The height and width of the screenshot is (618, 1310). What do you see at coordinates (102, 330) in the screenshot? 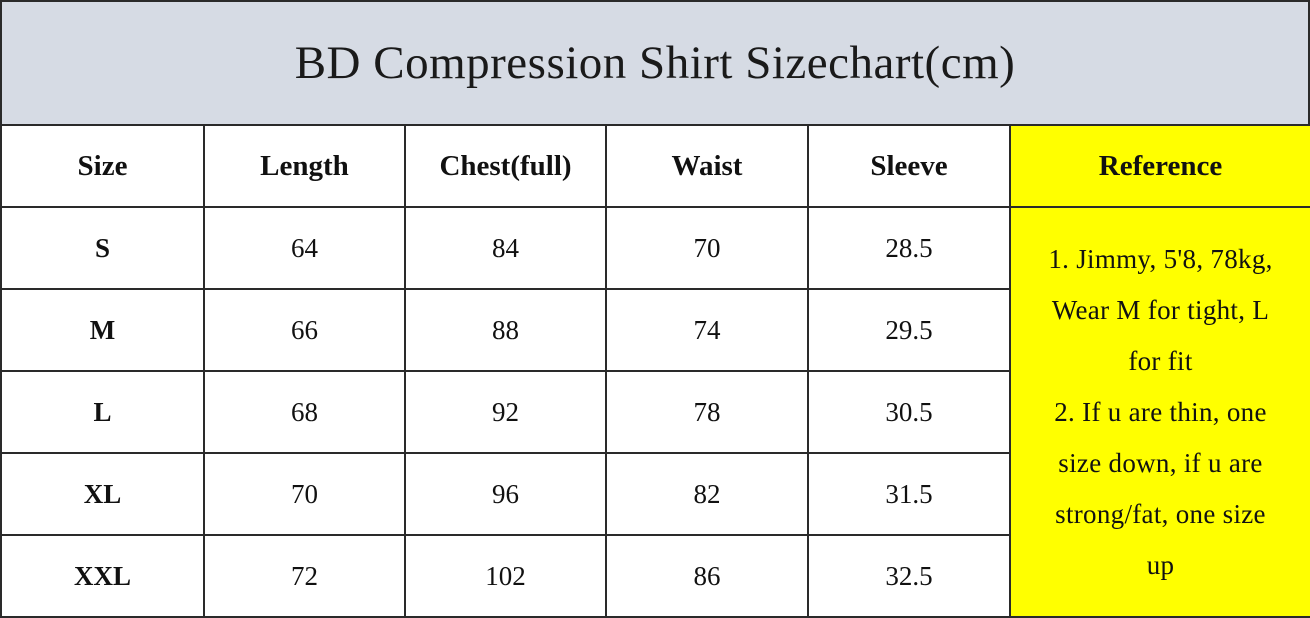
I see `size-cell: M` at bounding box center [102, 330].